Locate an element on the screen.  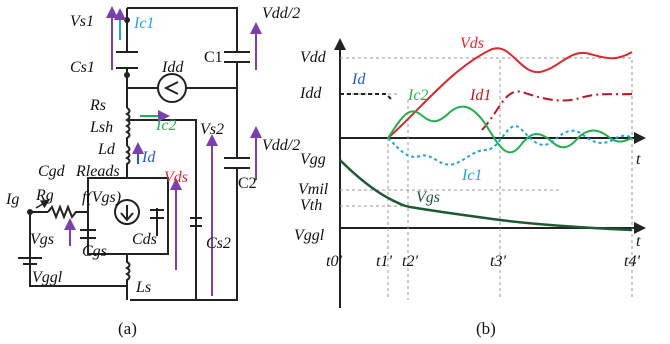
label-cgs: Cgs is located at coordinates (94, 251).